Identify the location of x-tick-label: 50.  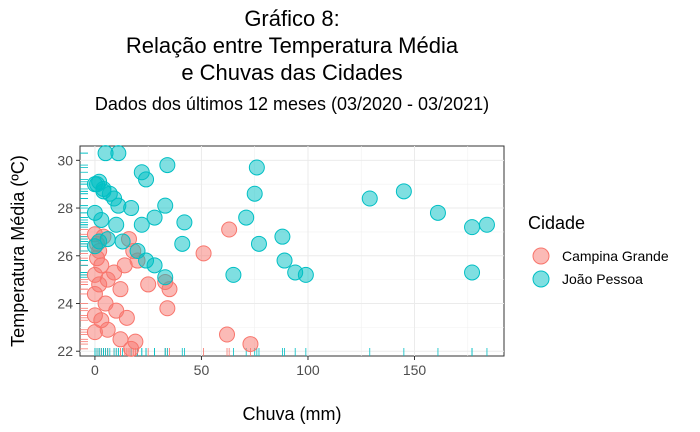
(202, 370).